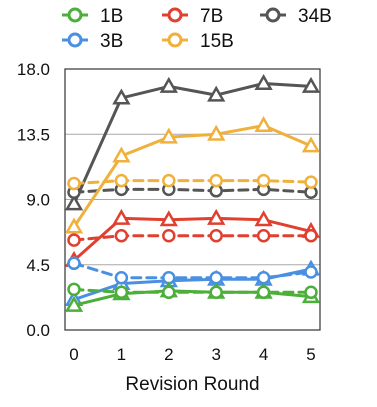 This screenshot has height=407, width=377. What do you see at coordinates (111, 16) in the screenshot?
I see `legend-label: 1B` at bounding box center [111, 16].